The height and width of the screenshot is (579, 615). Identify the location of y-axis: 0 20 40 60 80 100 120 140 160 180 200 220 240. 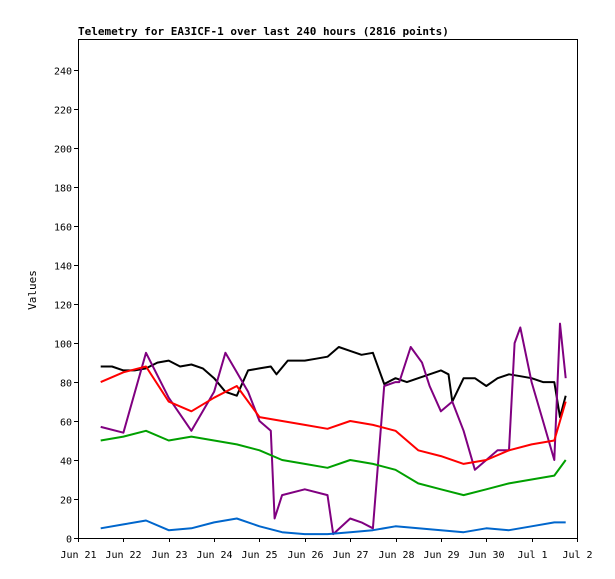
(66, 306).